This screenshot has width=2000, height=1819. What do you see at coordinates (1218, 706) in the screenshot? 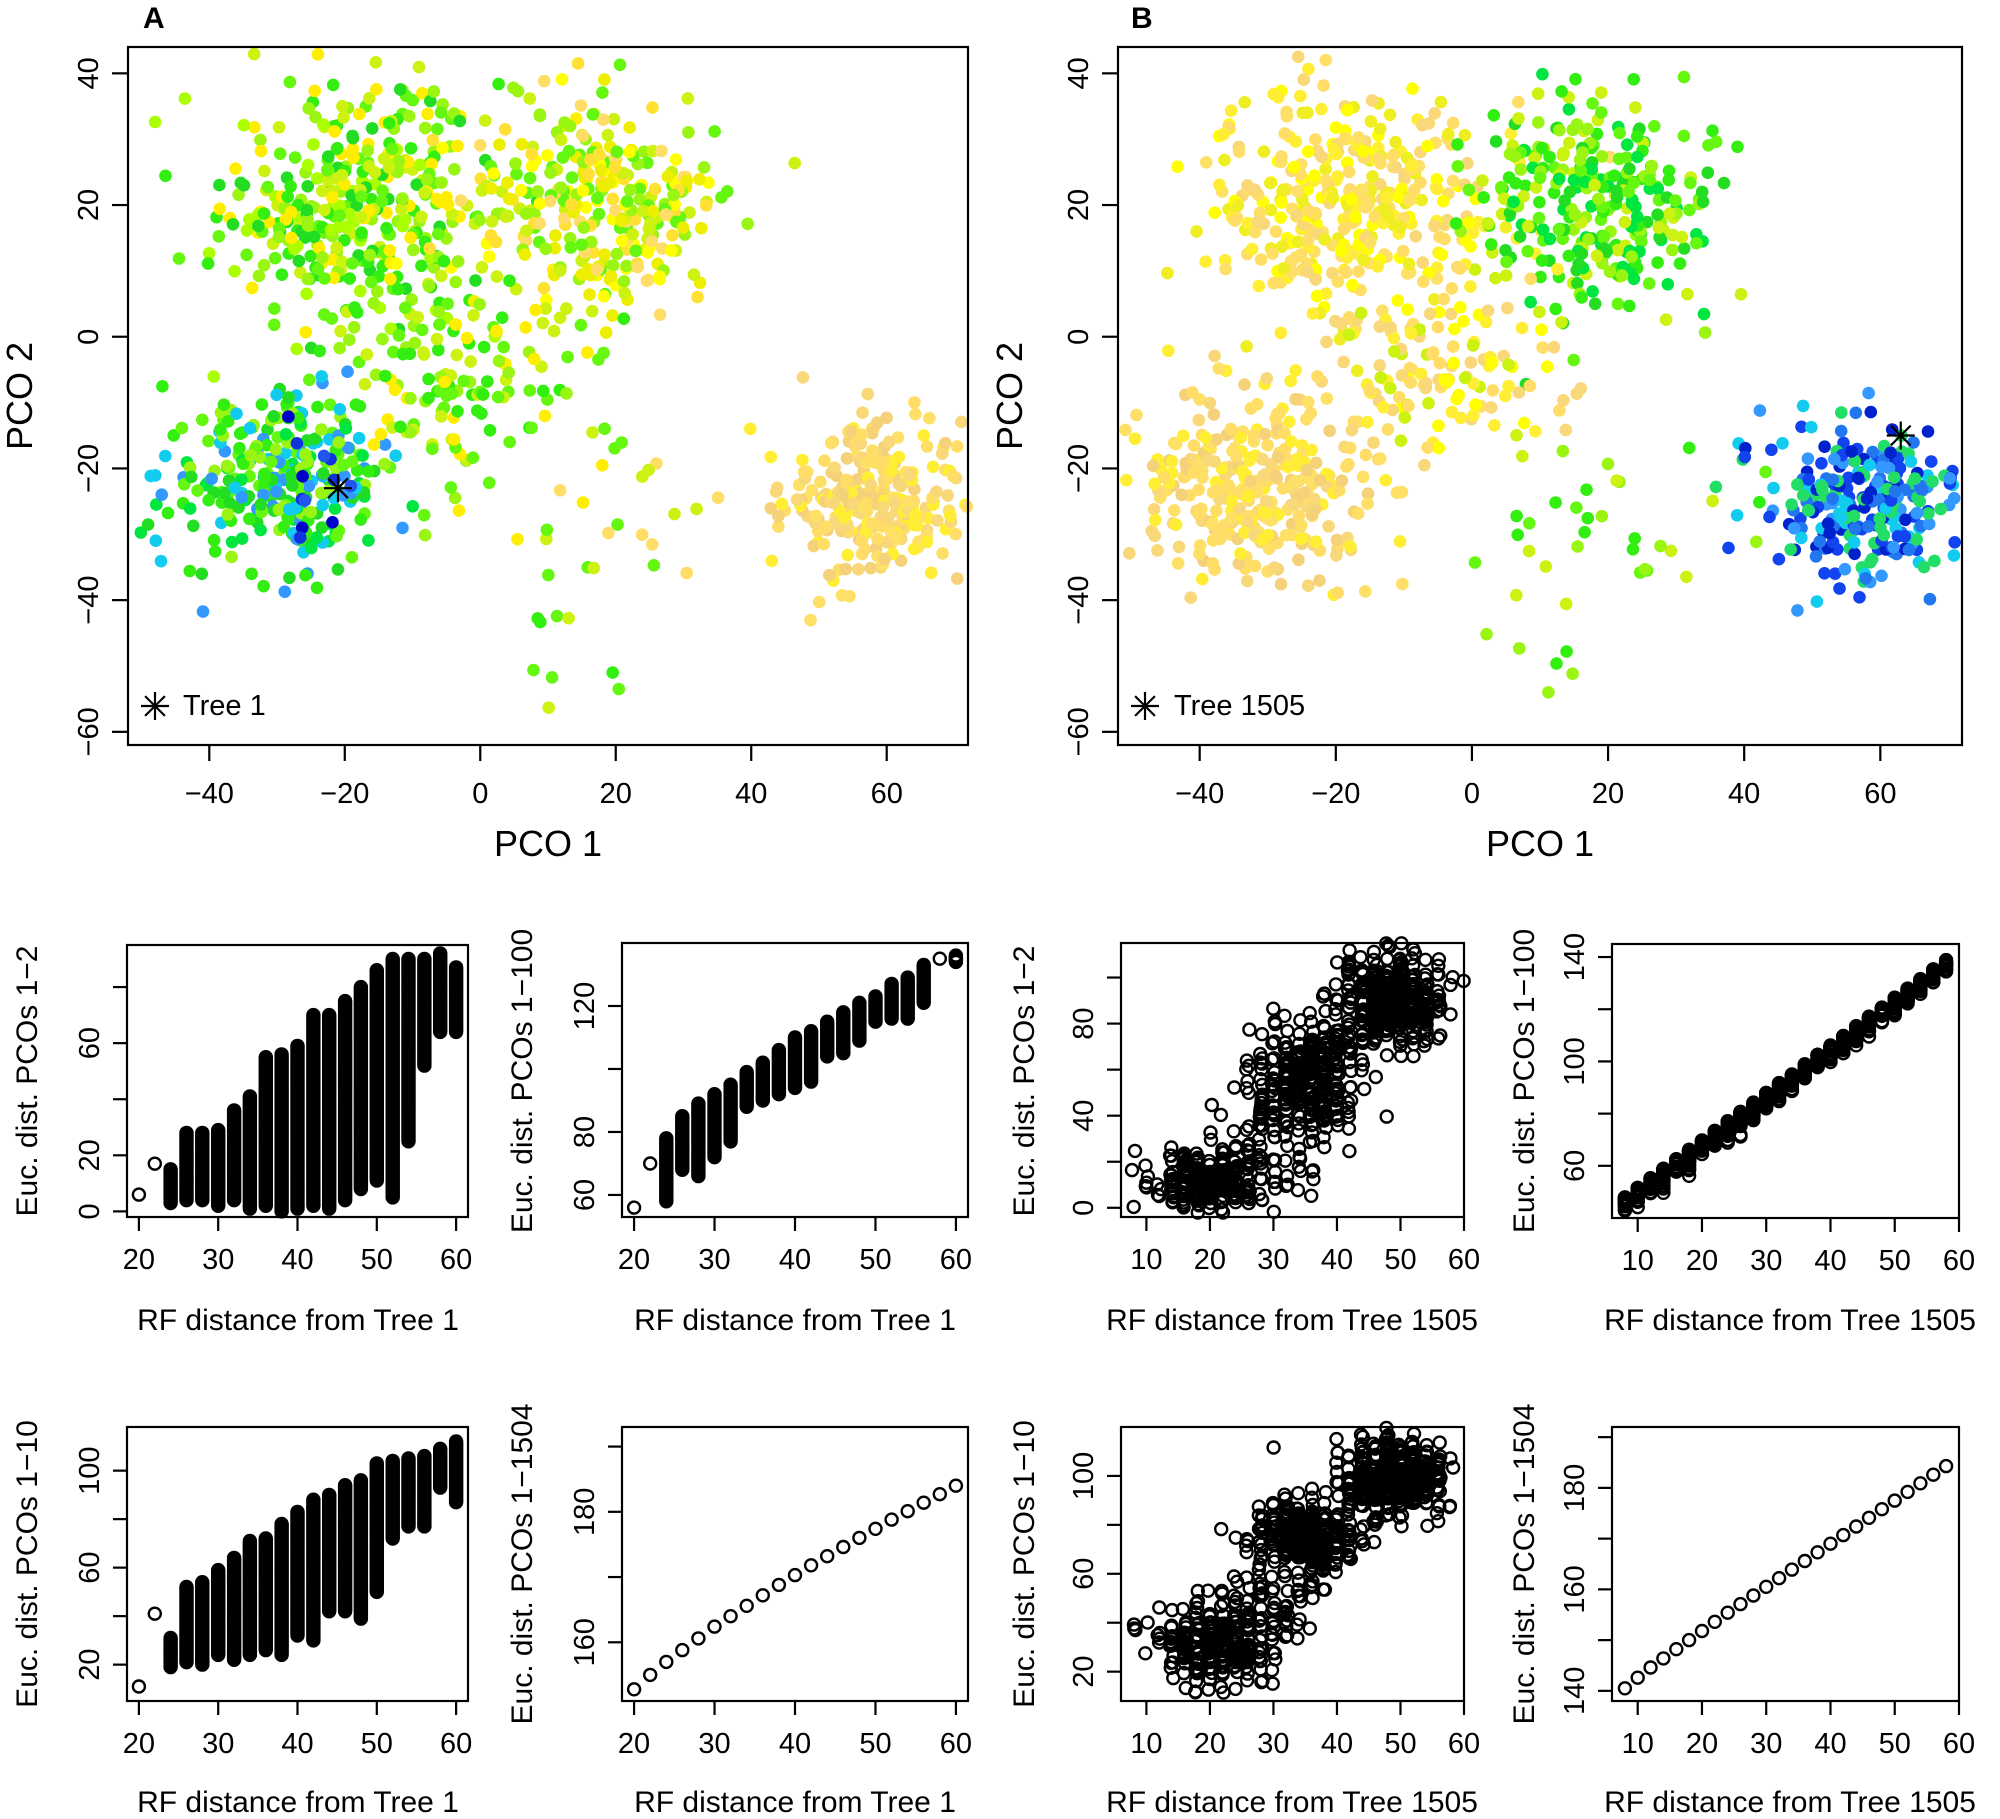
I see `legend: Tree 1505` at bounding box center [1218, 706].